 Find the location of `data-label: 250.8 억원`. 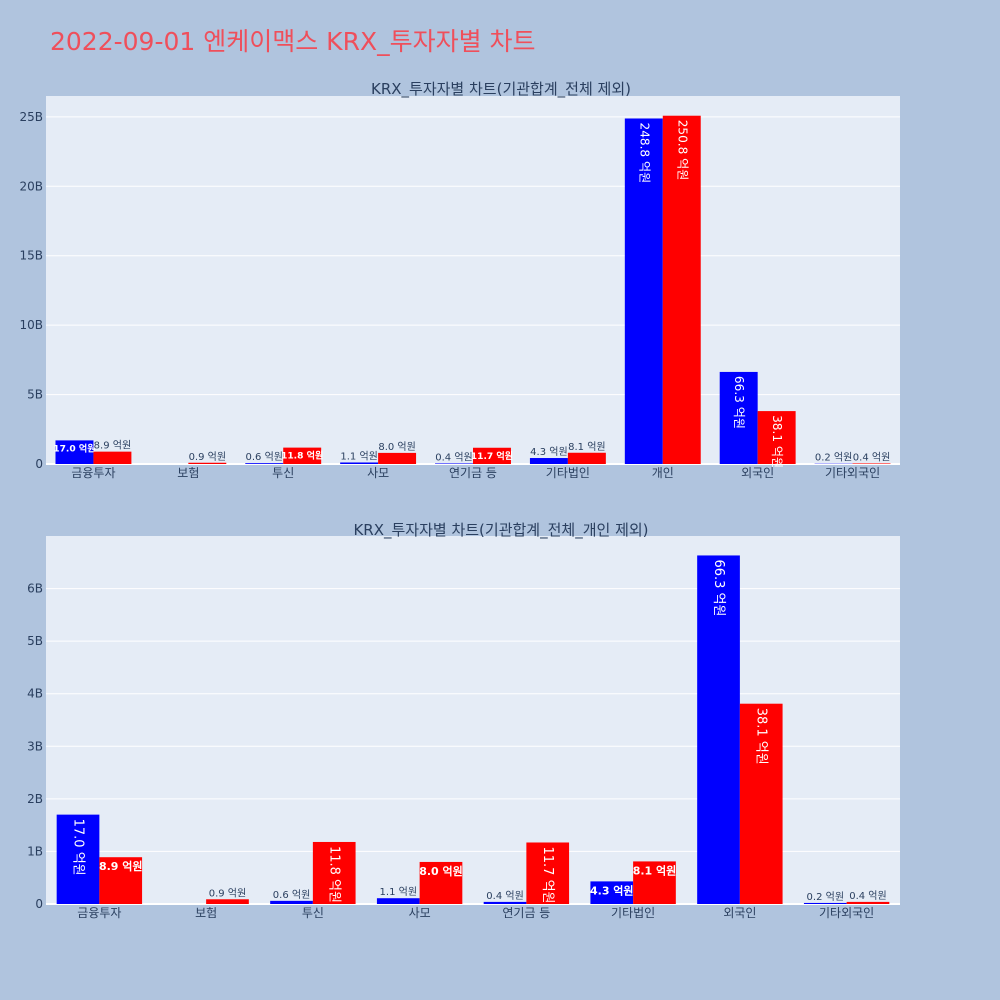

data-label: 250.8 억원 is located at coordinates (682, 150).